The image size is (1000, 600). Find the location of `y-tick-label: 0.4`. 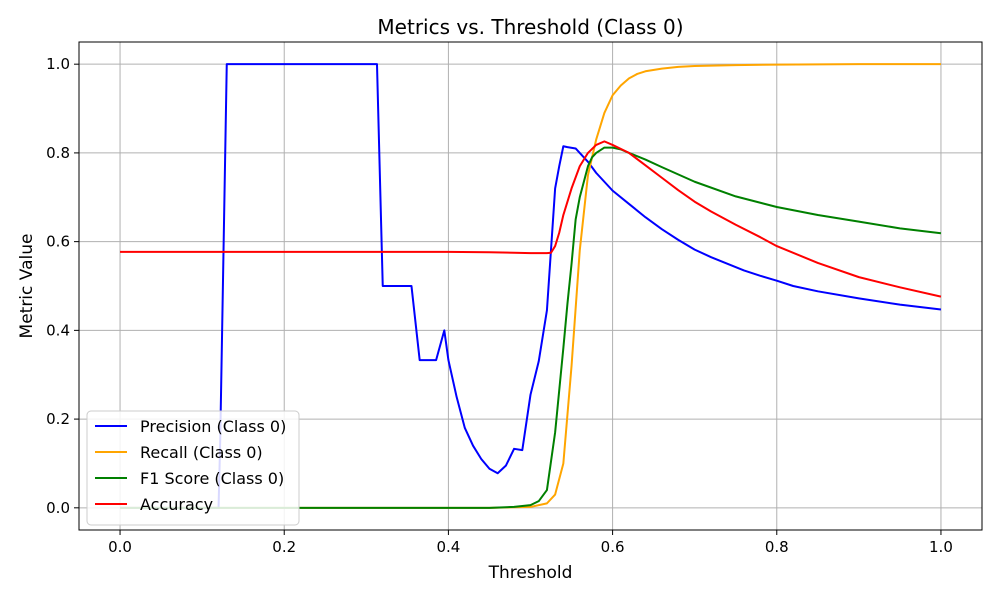

y-tick-label: 0.4 is located at coordinates (58, 330).